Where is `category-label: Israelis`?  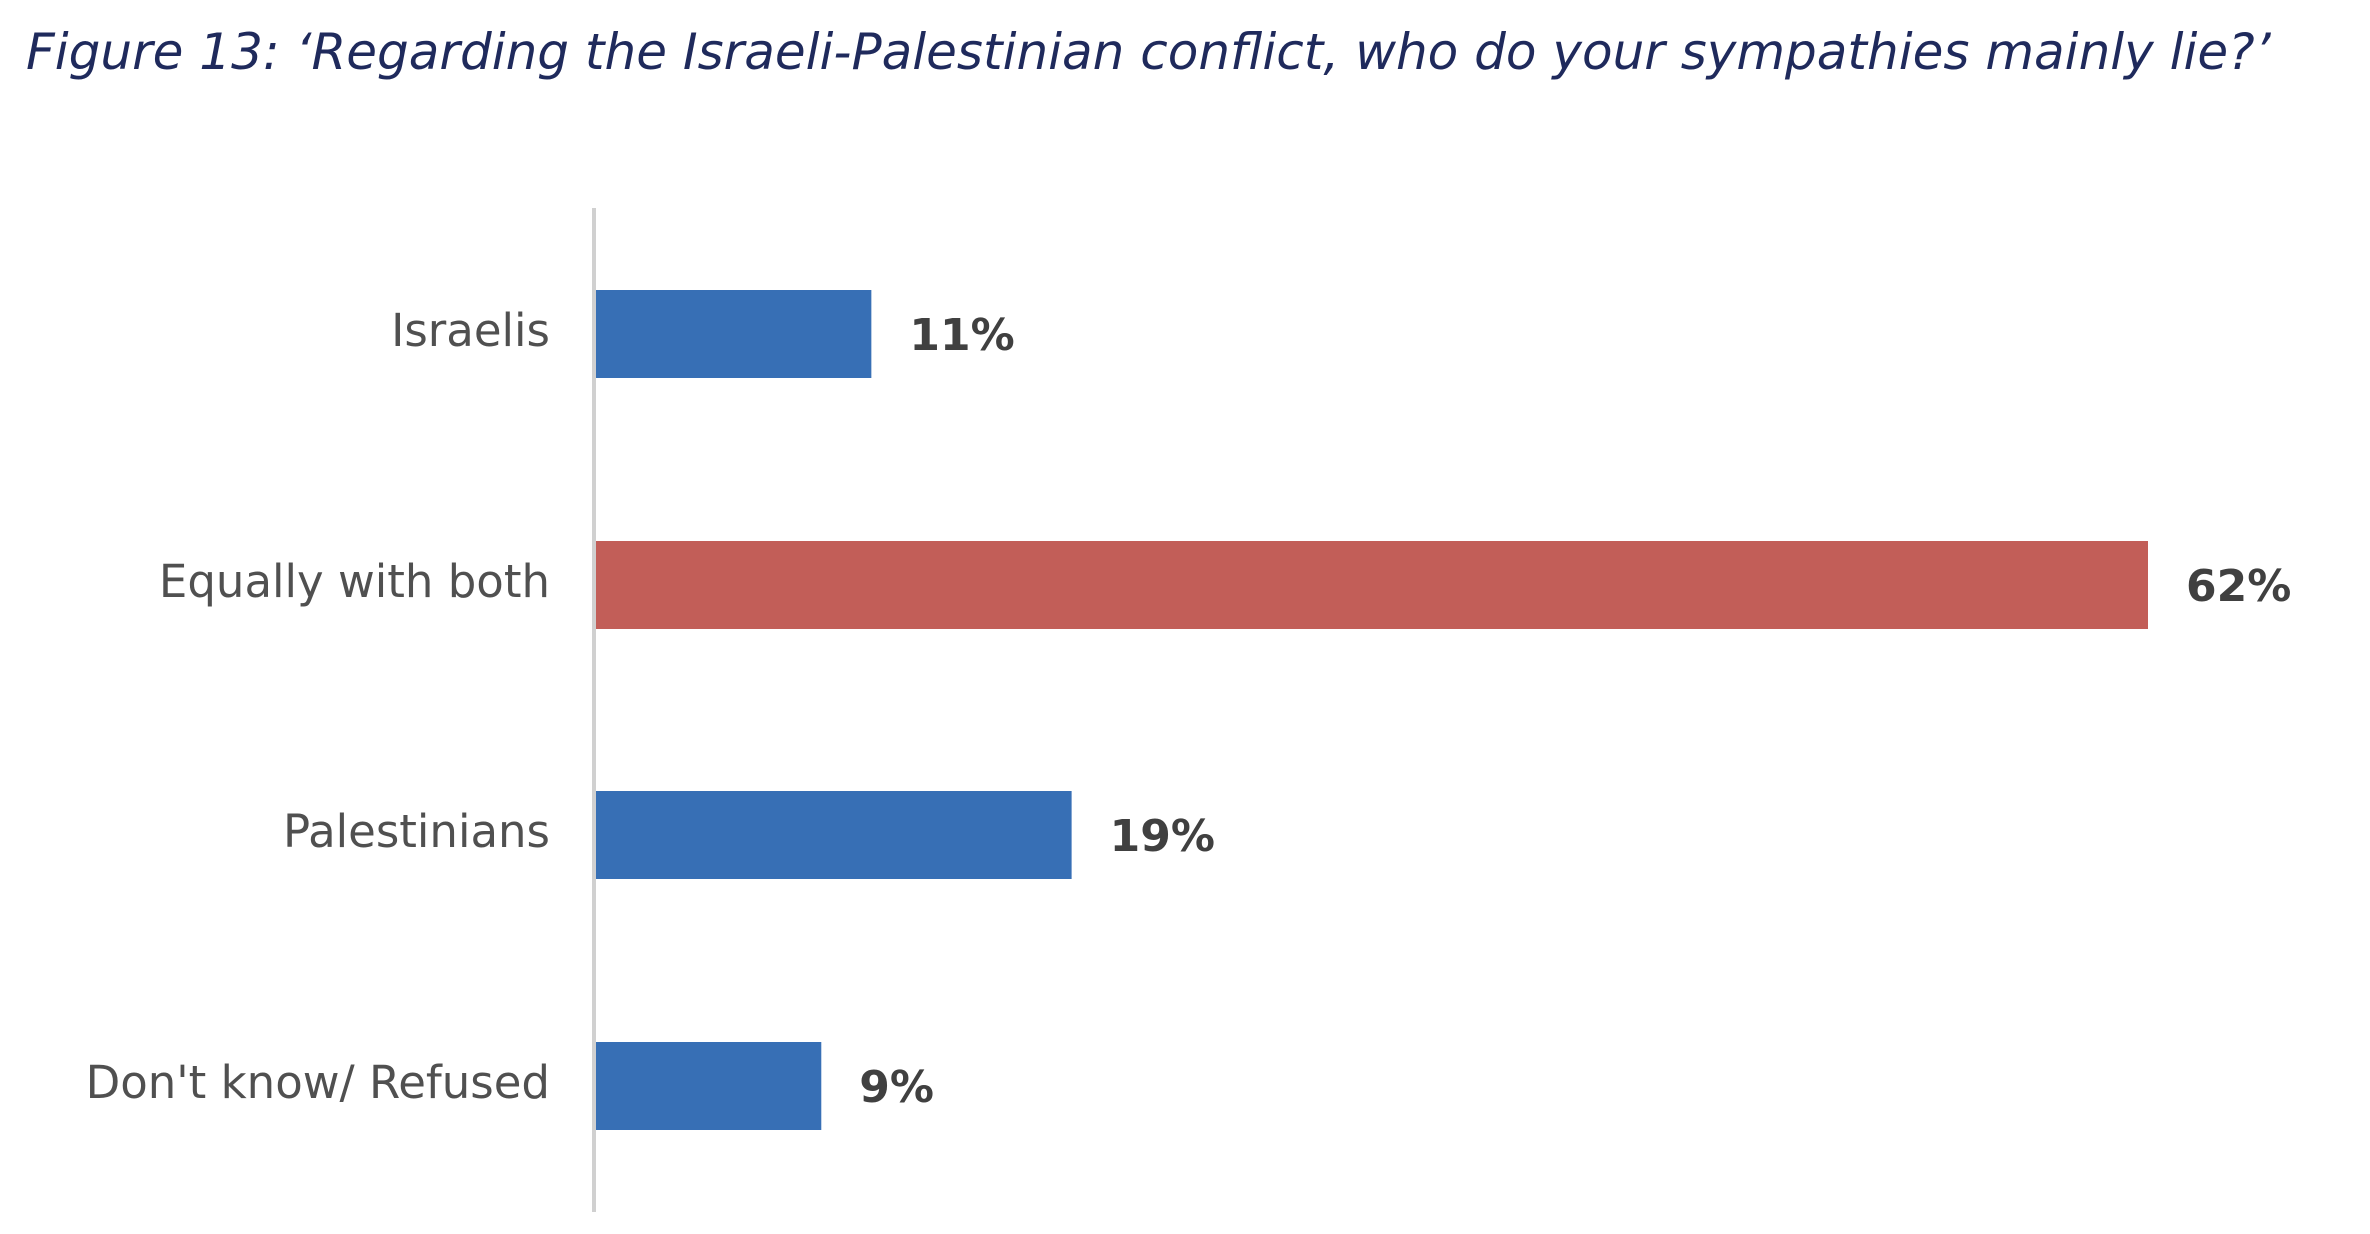
category-label: Israelis is located at coordinates (470, 330).